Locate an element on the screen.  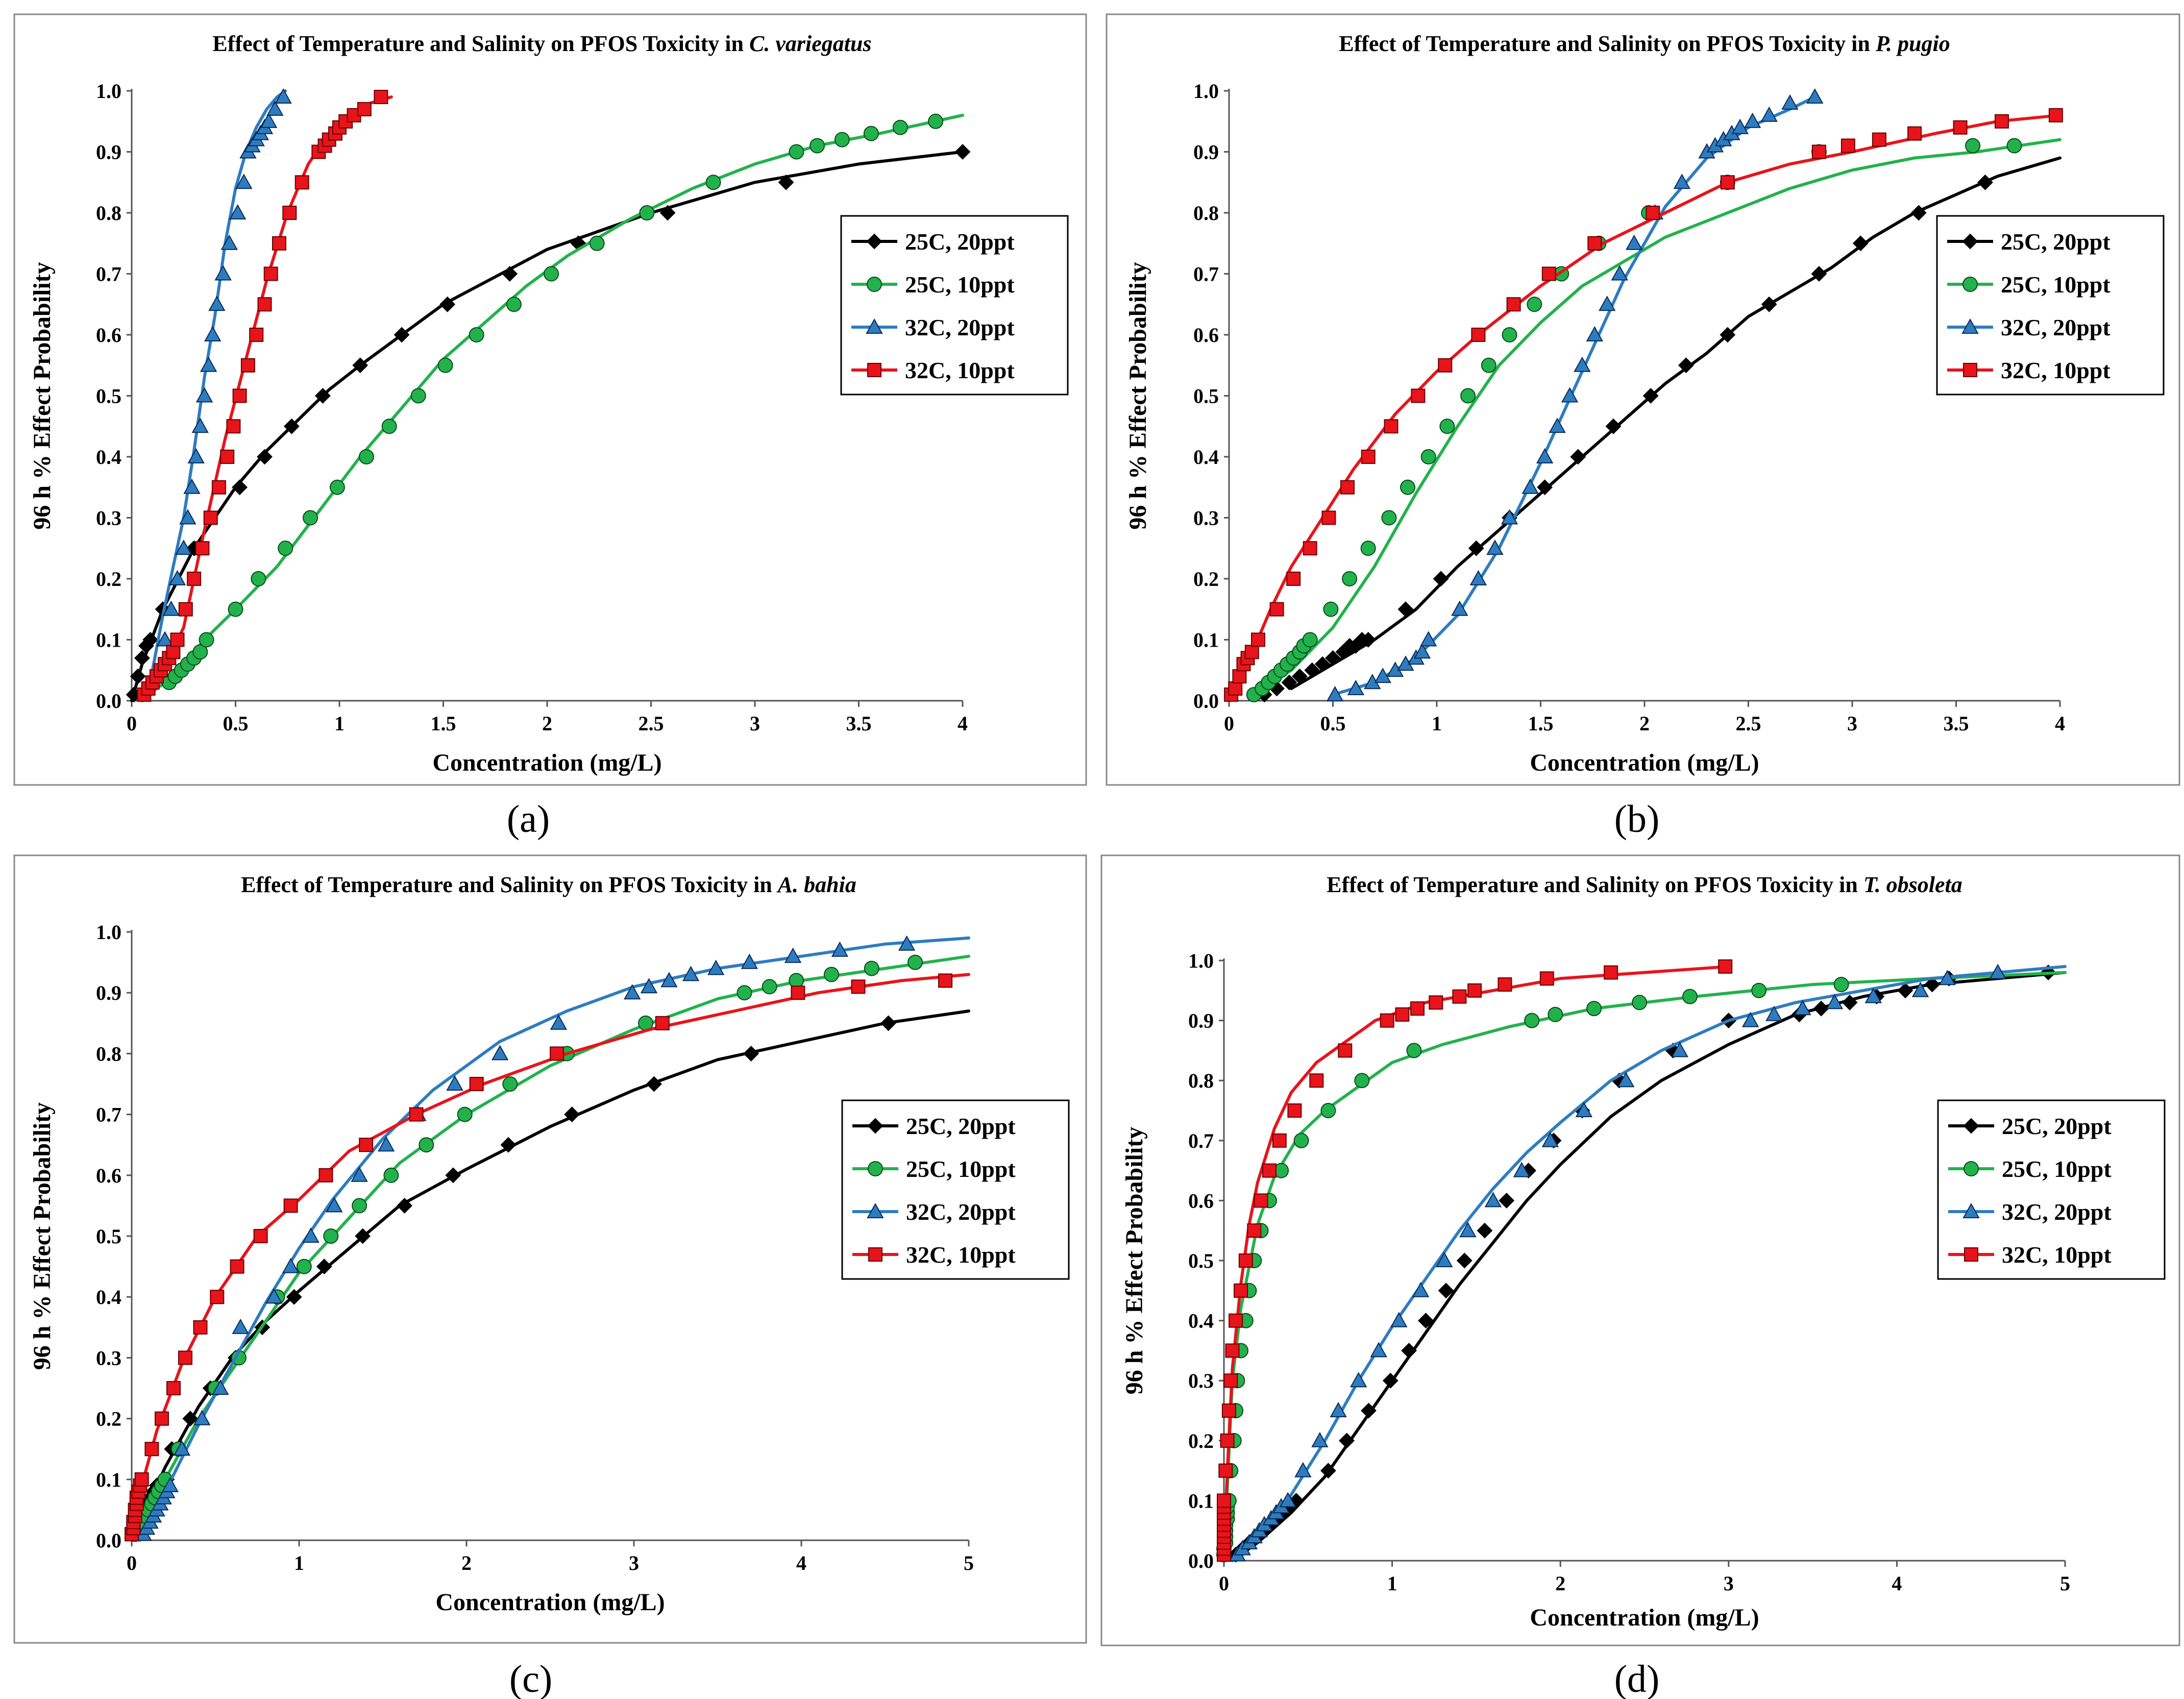
y-tick-label-d: 0.1 is located at coordinates (1201, 1500).